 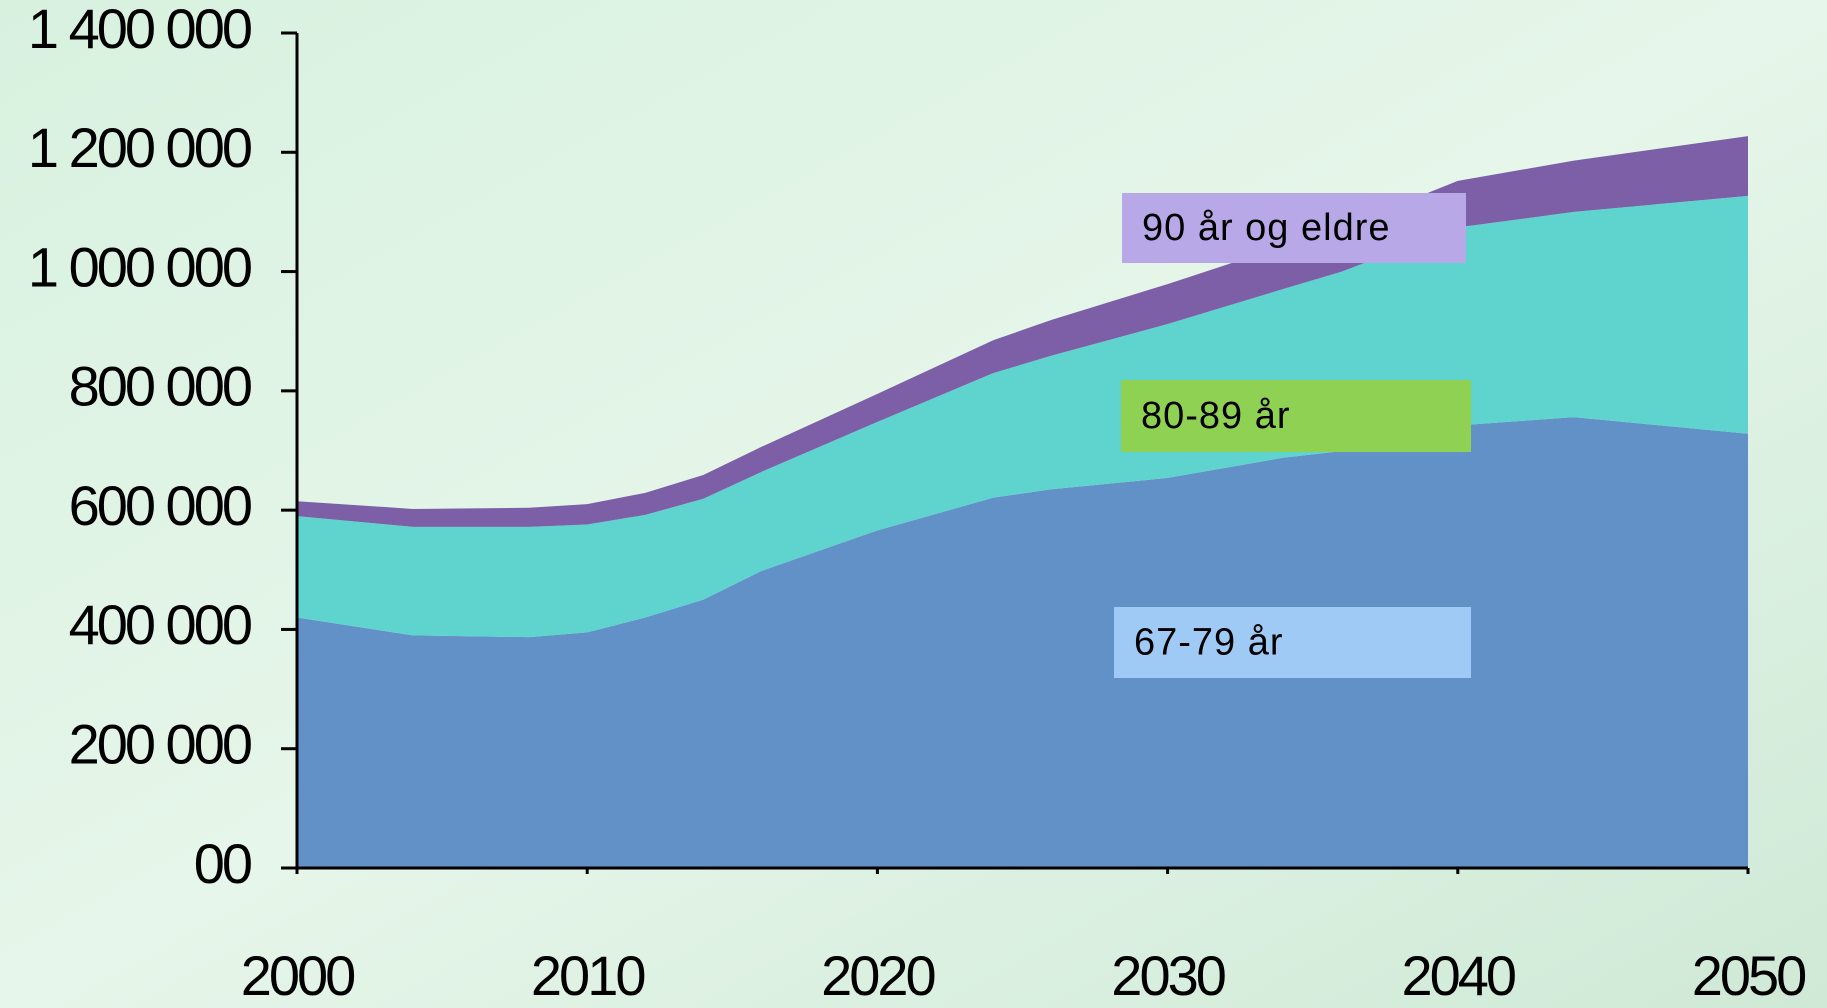 I want to click on y-tick-label: 1 000 000, so click(x=139, y=266).